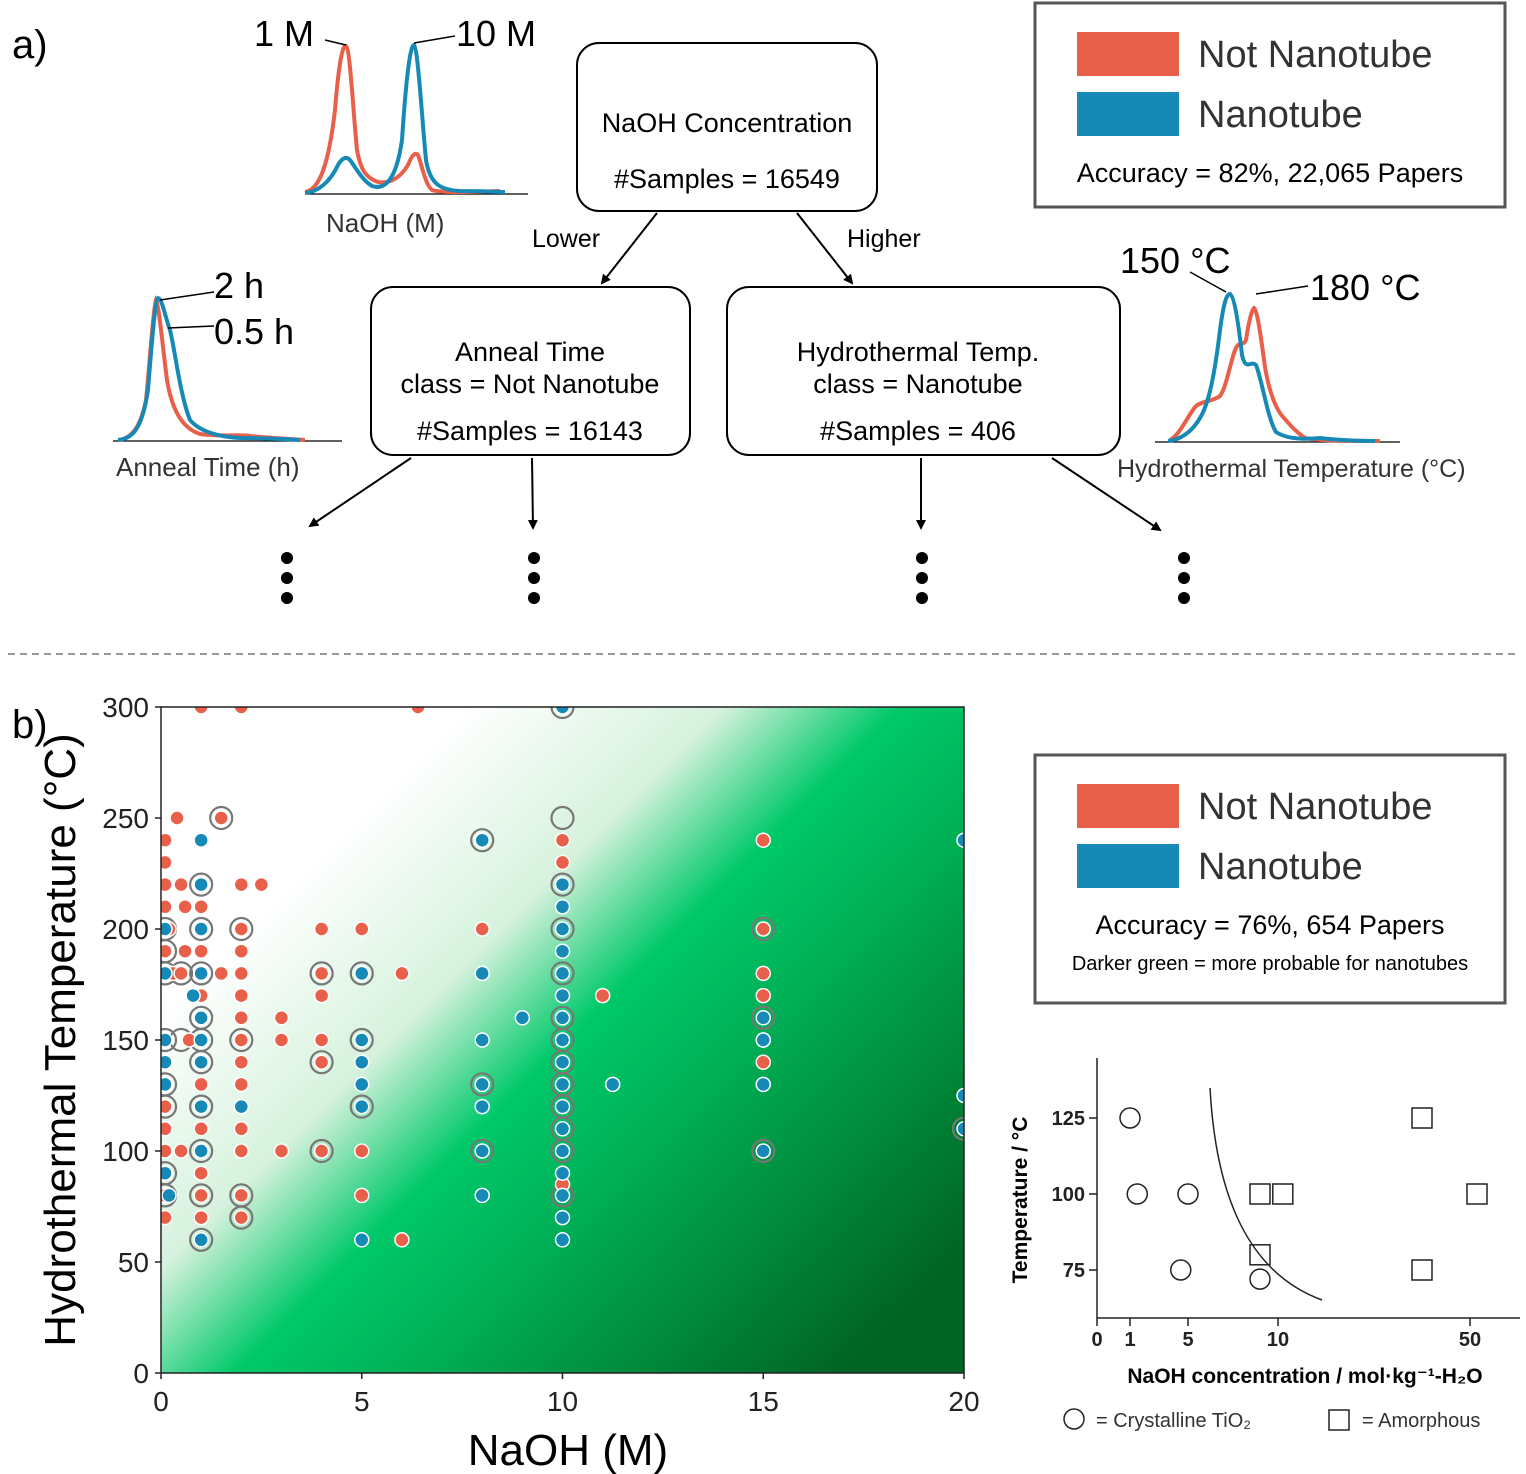 The width and height of the screenshot is (1526, 1474). I want to click on inset-key-square, so click(1339, 1420).